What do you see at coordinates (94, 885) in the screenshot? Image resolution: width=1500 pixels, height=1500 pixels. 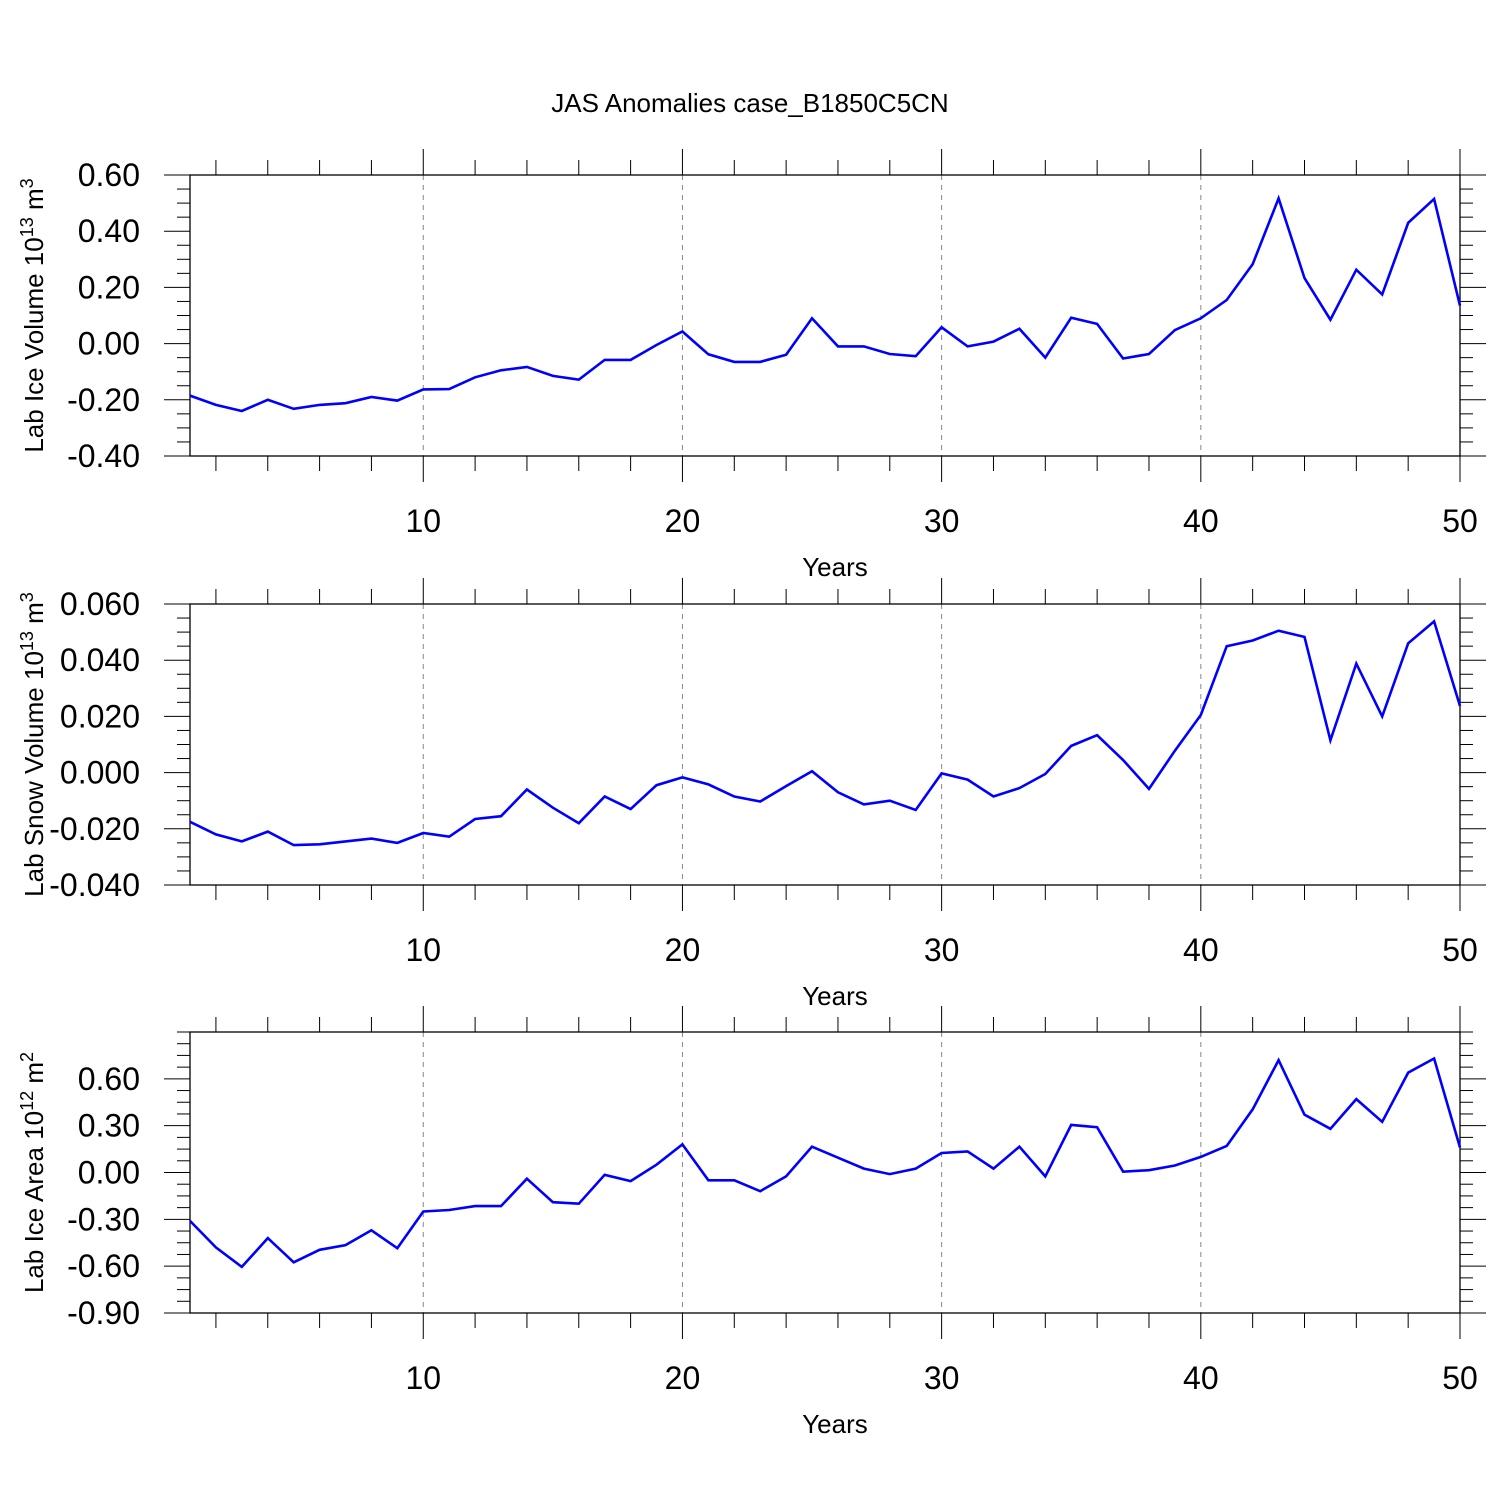 I see `y-tick-label: -0.040` at bounding box center [94, 885].